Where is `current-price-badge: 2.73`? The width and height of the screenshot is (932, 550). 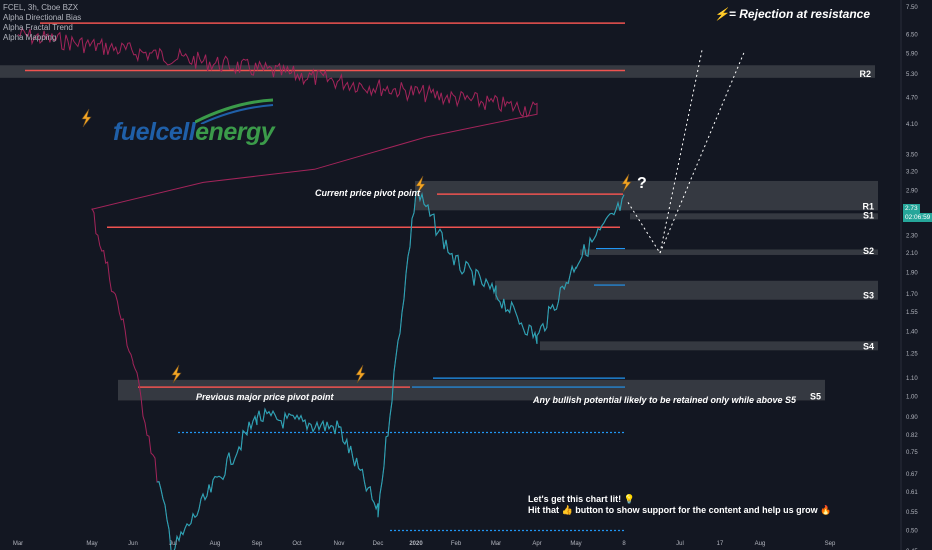 current-price-badge: 2.73 is located at coordinates (911, 208).